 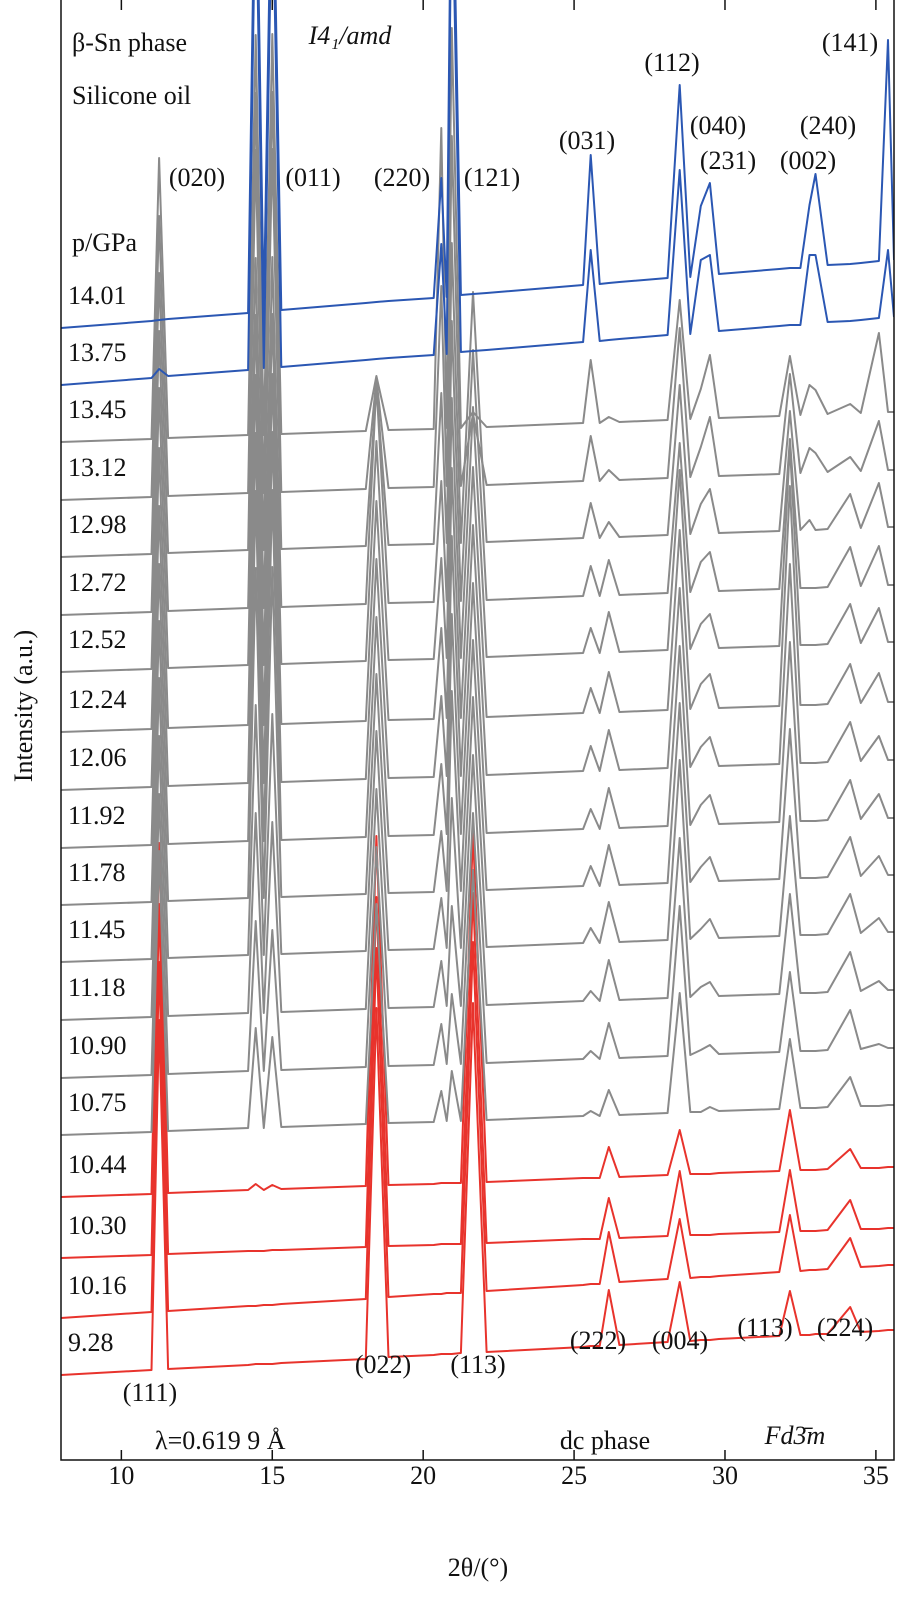 I want to click on annotation: β-Sn phase, so click(x=129, y=42).